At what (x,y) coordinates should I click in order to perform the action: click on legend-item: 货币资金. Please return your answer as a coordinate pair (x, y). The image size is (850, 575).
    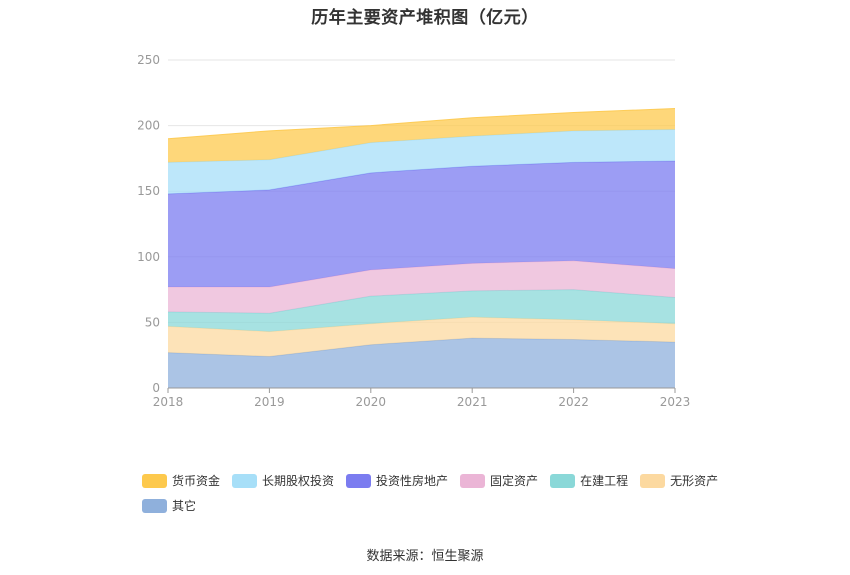
    Looking at the image, I should click on (181, 480).